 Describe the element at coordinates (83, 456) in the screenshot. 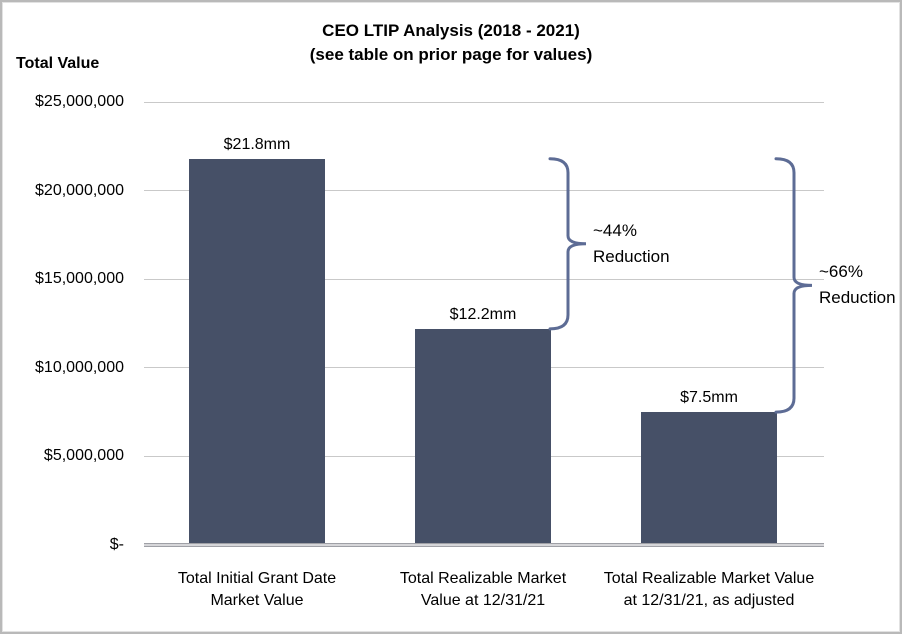

I see `y-tick-label: $5,000,000` at that location.